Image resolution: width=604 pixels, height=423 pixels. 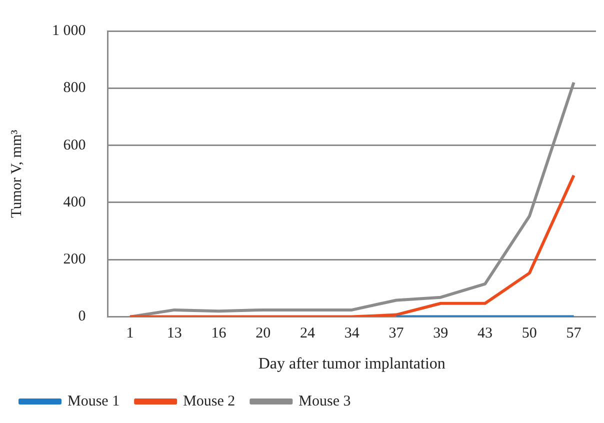 I want to click on y-tick-label: 600, so click(x=74, y=145).